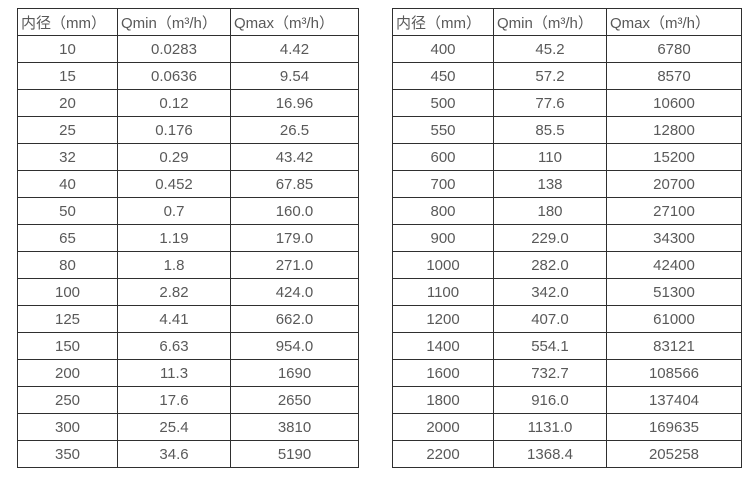 This screenshot has height=483, width=750. Describe the element at coordinates (550, 130) in the screenshot. I see `table-cell: 85.5` at that location.